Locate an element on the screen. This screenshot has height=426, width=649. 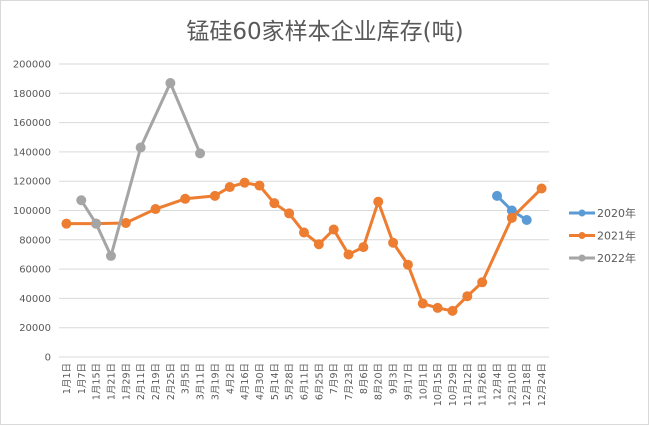
x-tick-label: 12月4日 is located at coordinates (498, 381).